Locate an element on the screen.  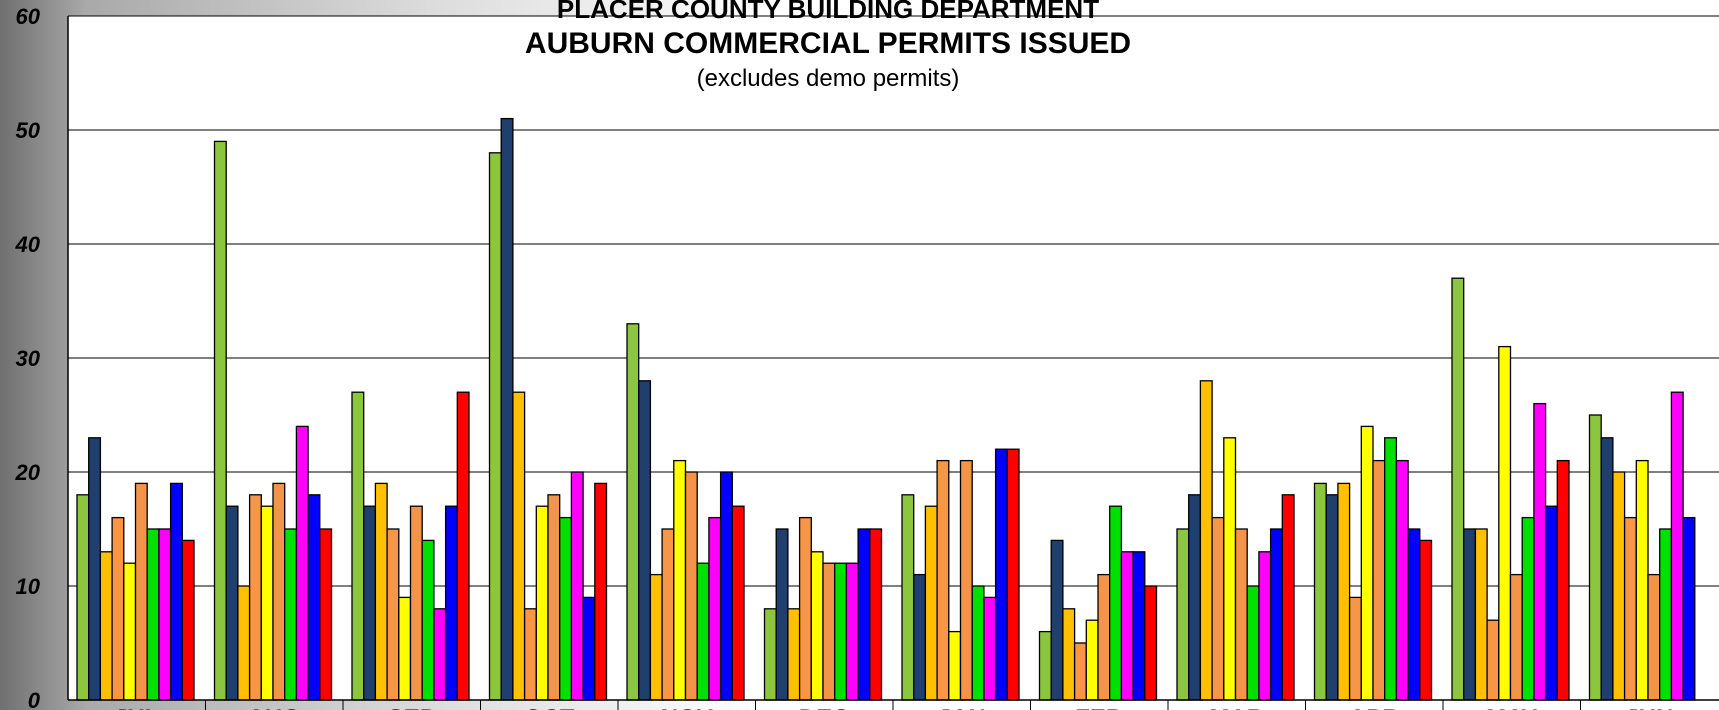
x-tick-label: NOV is located at coordinates (687, 707).